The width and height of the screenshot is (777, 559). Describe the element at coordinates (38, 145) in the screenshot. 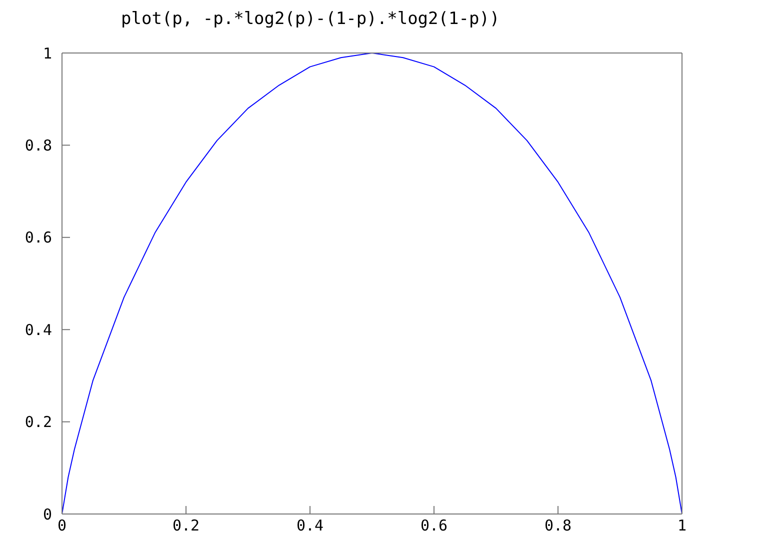

I see `y-tick-label: 0.8` at that location.